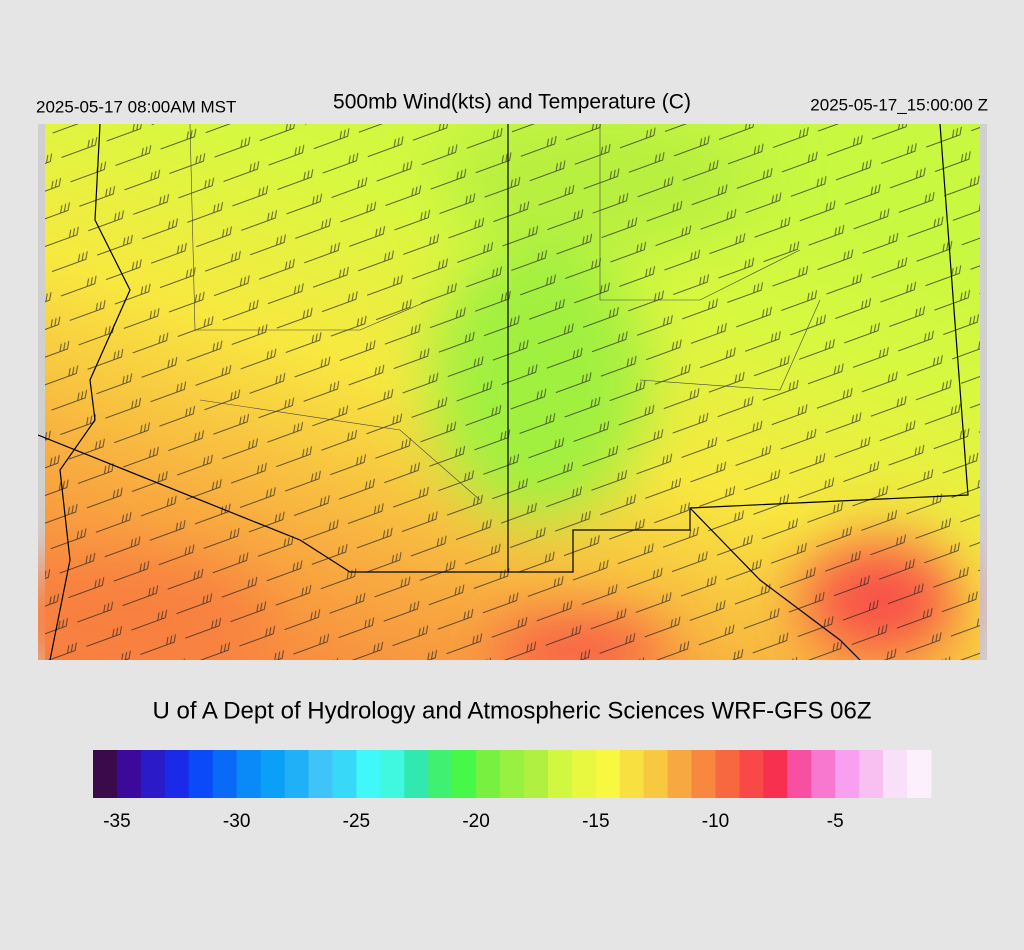 The width and height of the screenshot is (1024, 950). Describe the element at coordinates (136, 106) in the screenshot. I see `valid-time-local: 2025-05-17 08:00AM MST` at that location.